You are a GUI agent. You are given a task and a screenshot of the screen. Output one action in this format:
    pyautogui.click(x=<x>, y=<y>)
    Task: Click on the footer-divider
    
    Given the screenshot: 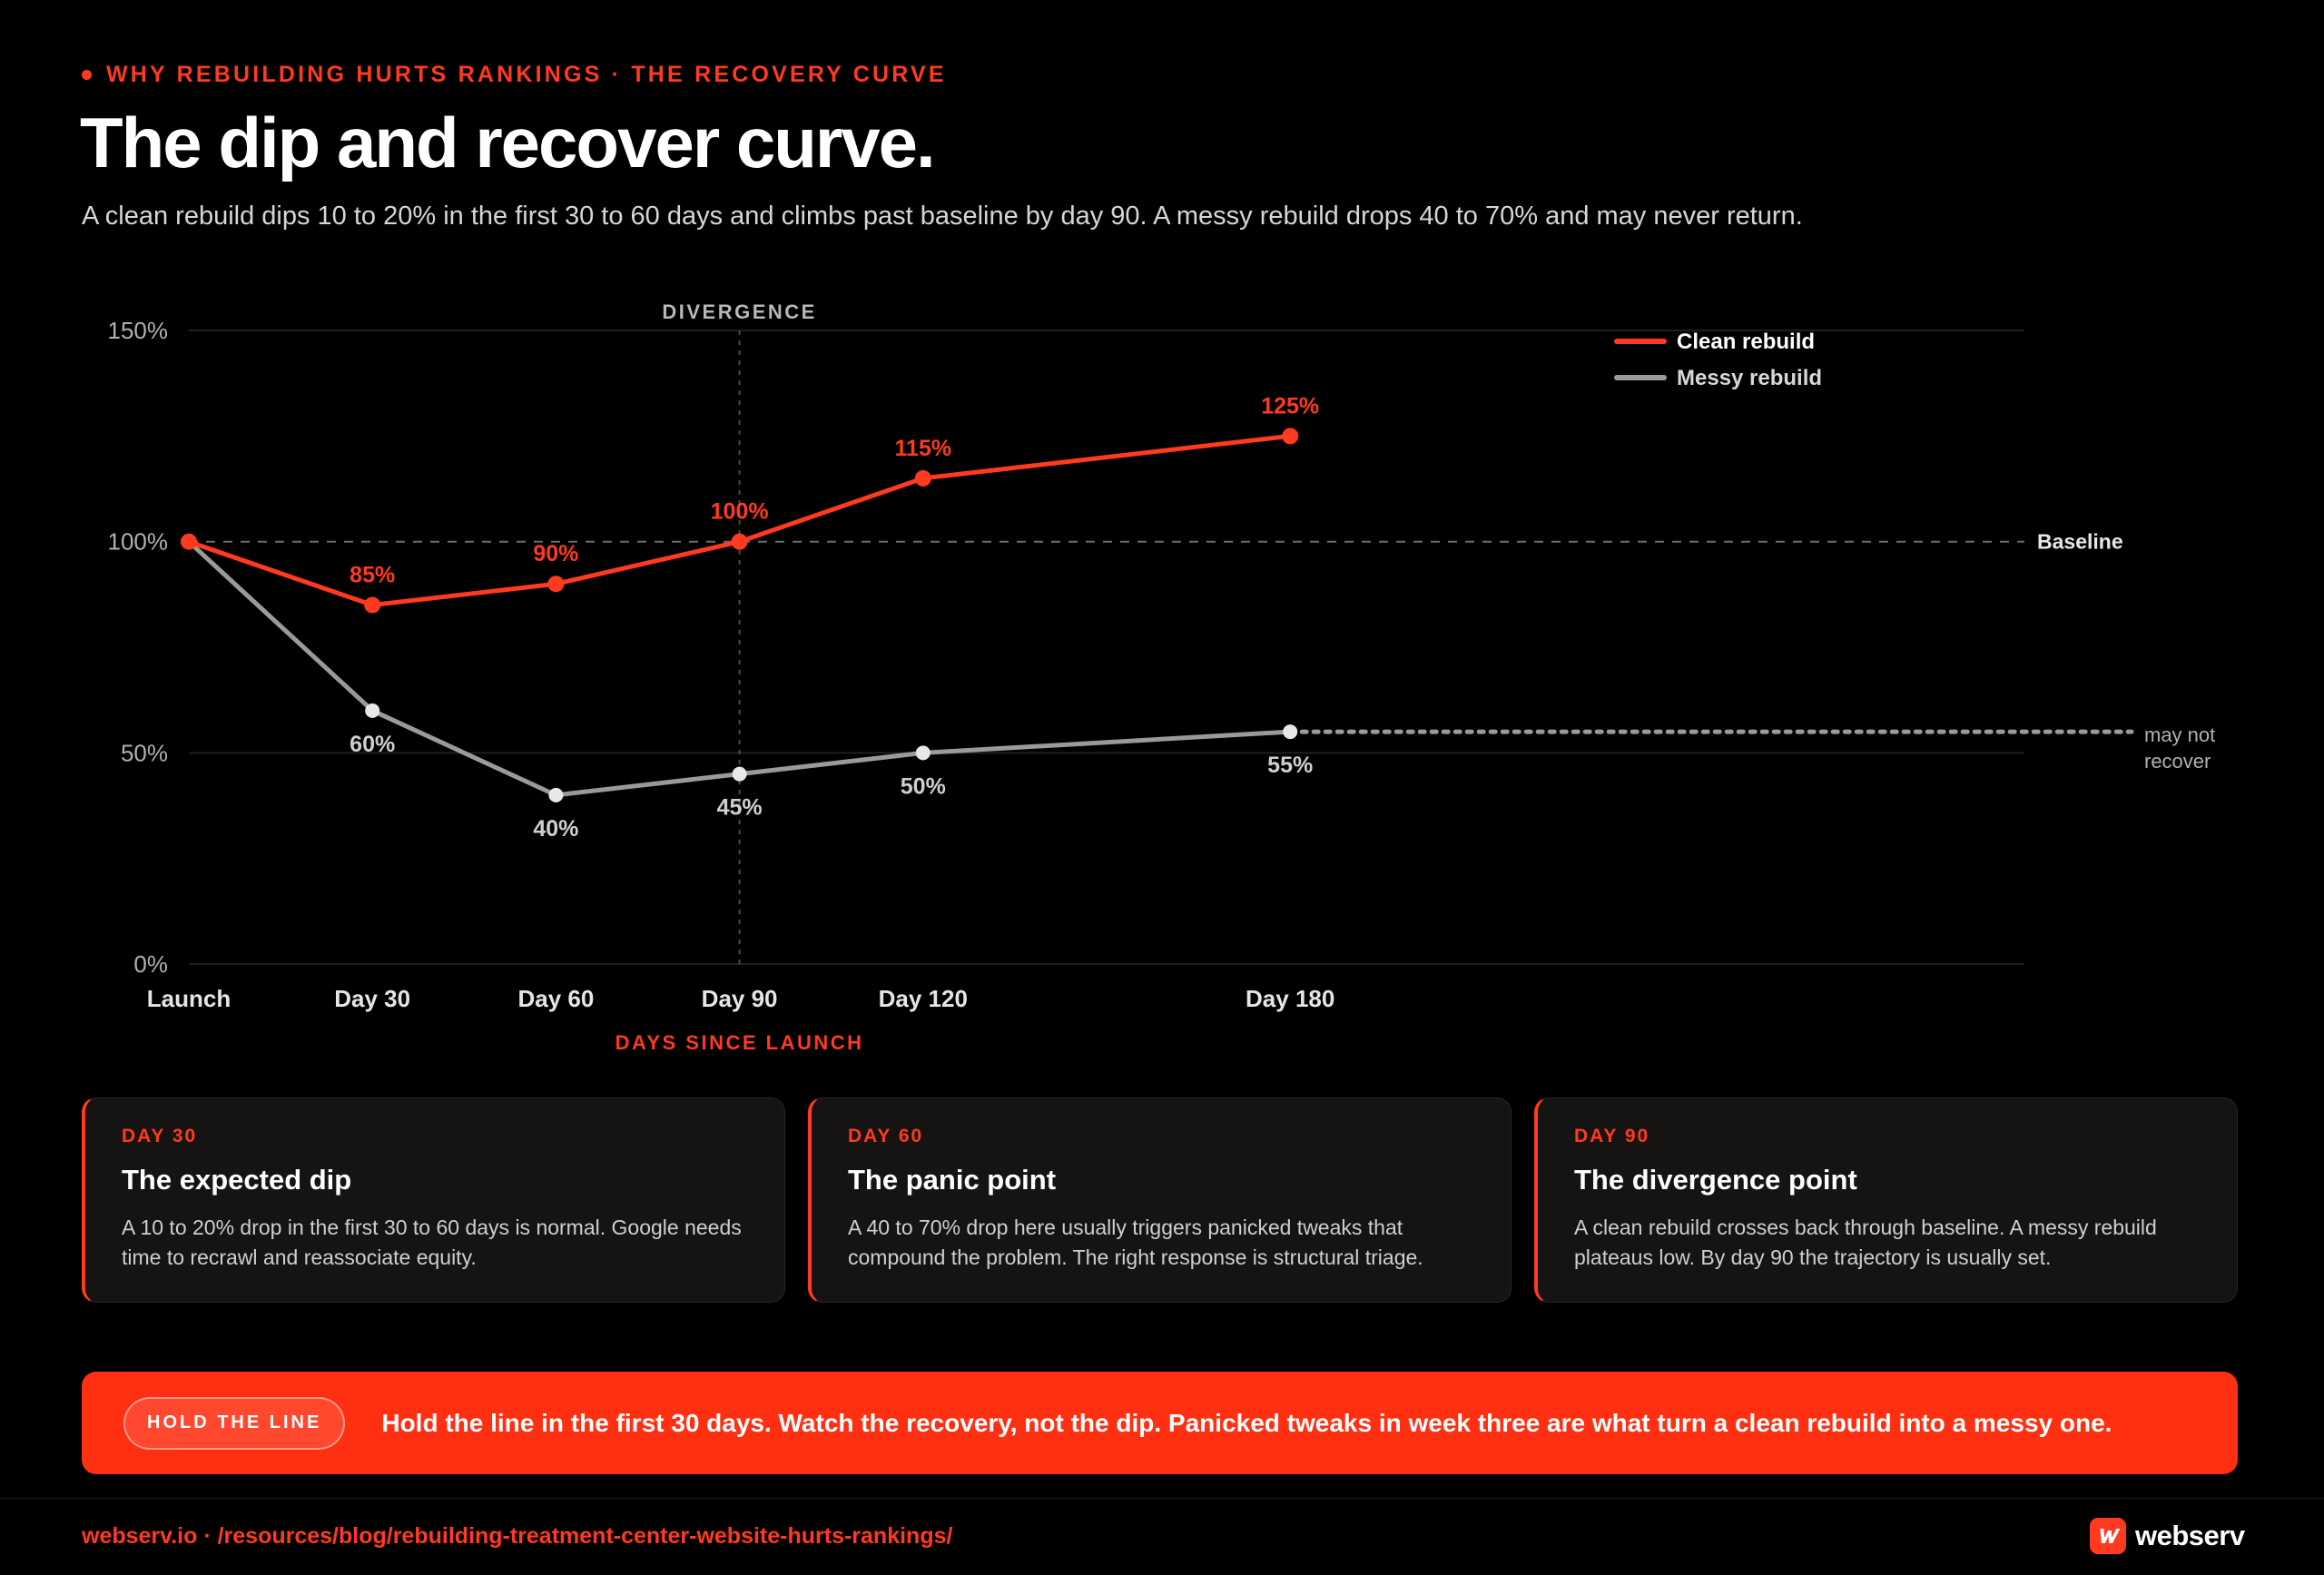 What is the action you would take?
    pyautogui.click(x=1162, y=1499)
    